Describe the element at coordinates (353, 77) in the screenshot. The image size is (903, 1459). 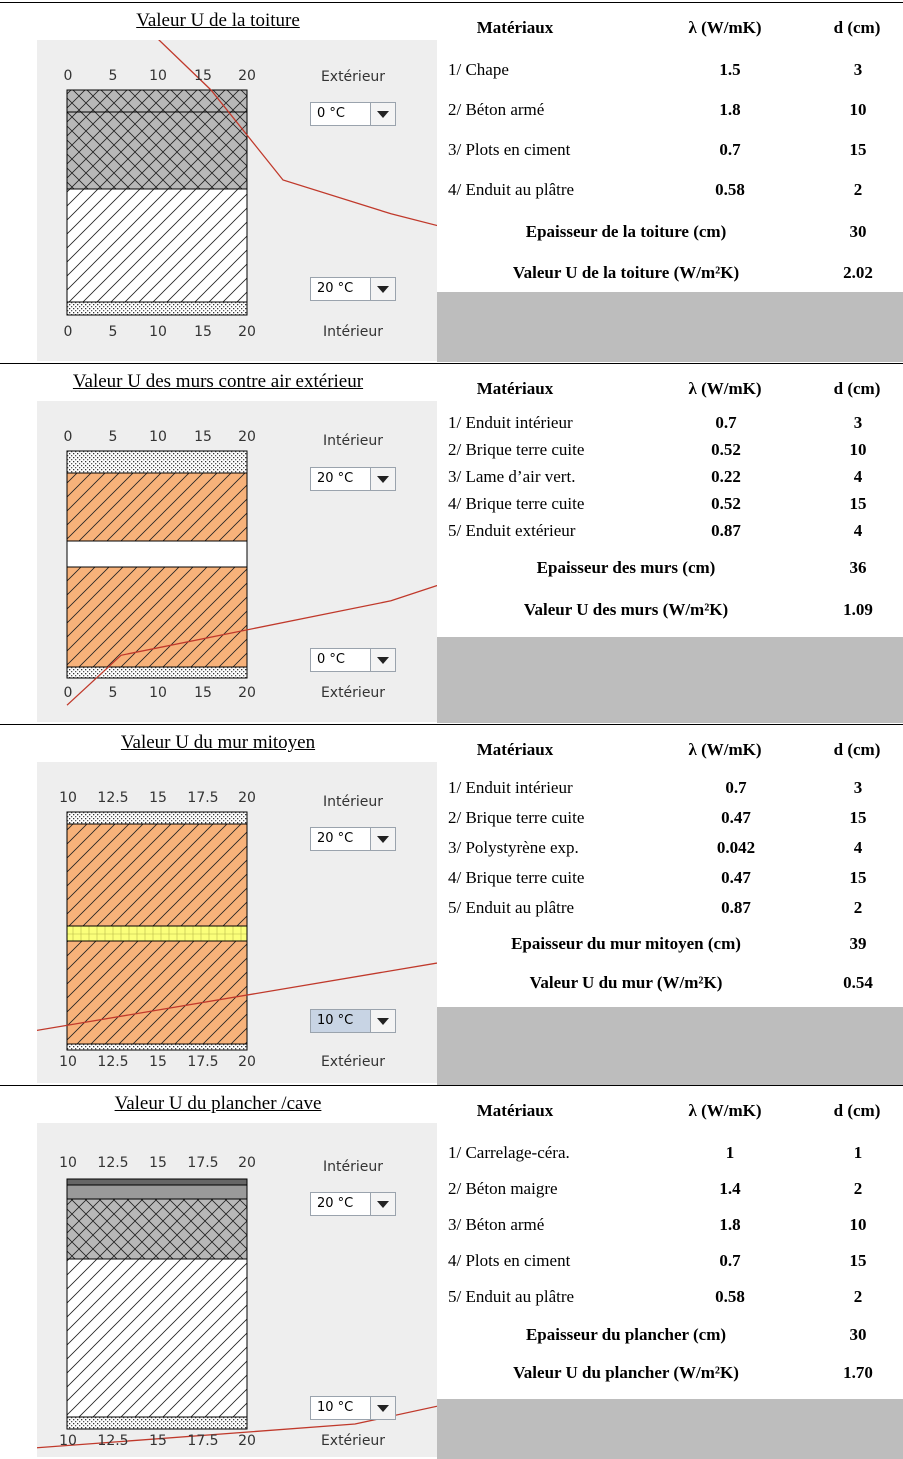
I see `top-side-label: Extérieur` at that location.